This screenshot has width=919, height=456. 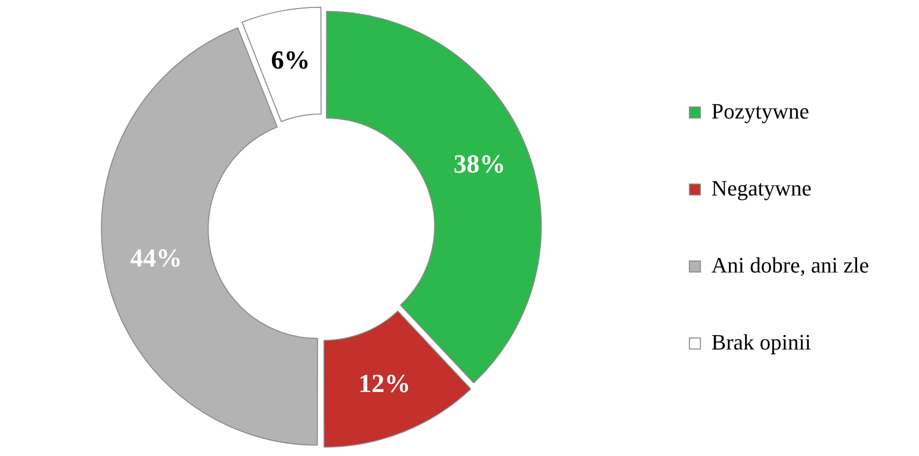 What do you see at coordinates (384, 383) in the screenshot?
I see `data-label: 12%` at bounding box center [384, 383].